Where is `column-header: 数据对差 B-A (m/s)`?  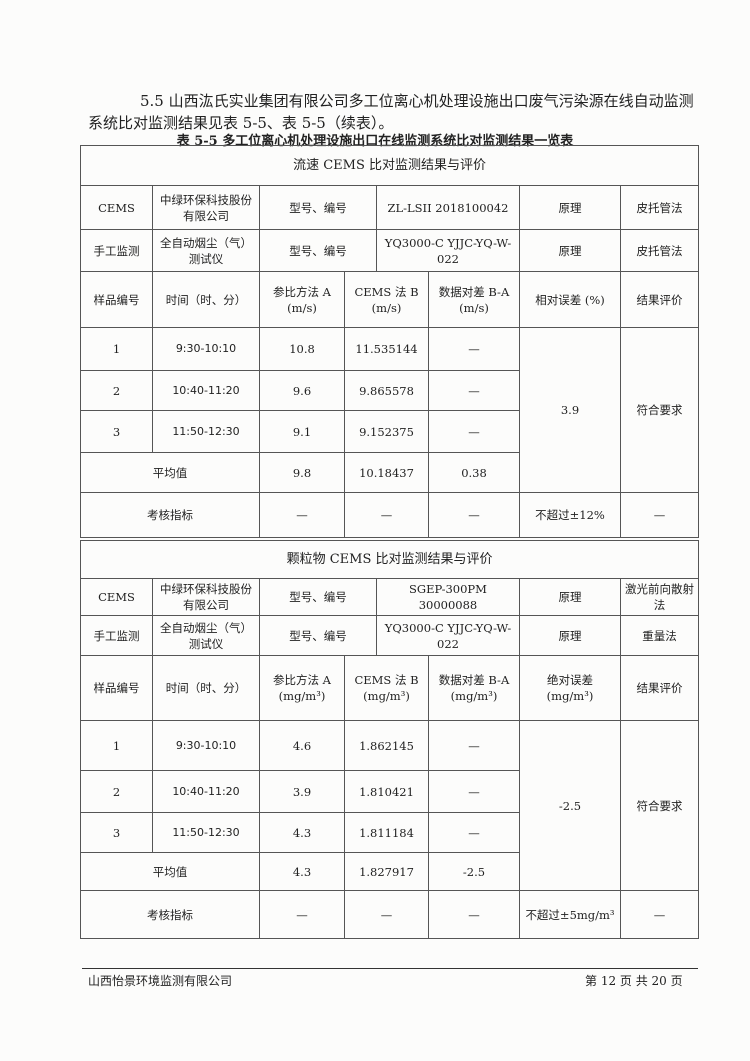
column-header: 数据对差 B-A (m/s) is located at coordinates (474, 299).